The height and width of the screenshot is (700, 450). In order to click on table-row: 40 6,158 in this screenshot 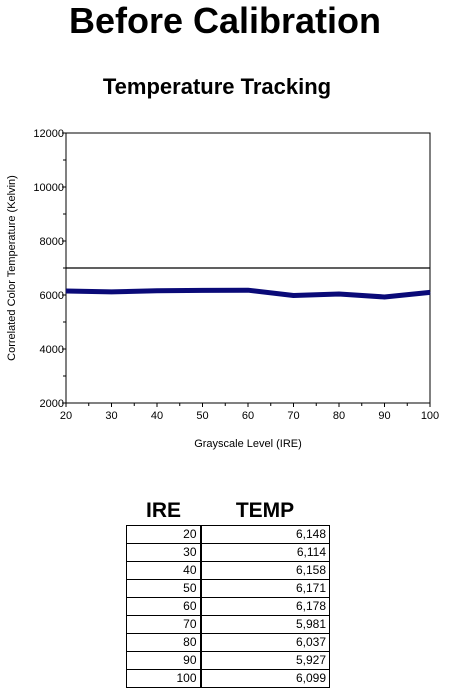, I will do `click(228, 570)`.